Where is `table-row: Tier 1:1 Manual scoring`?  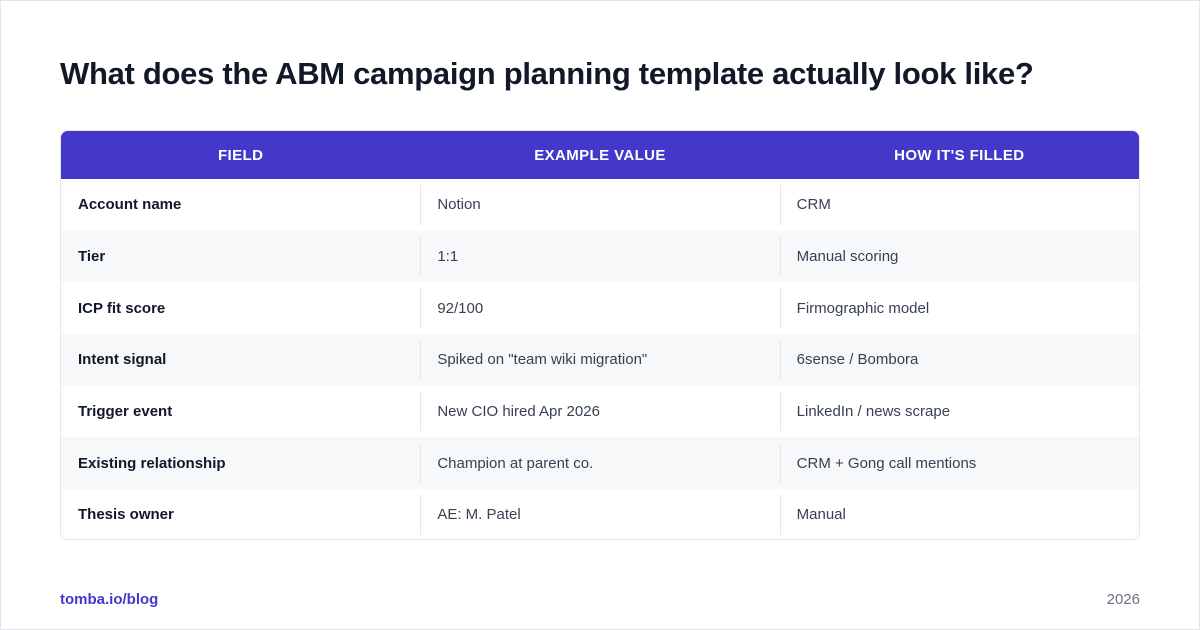 table-row: Tier 1:1 Manual scoring is located at coordinates (600, 256).